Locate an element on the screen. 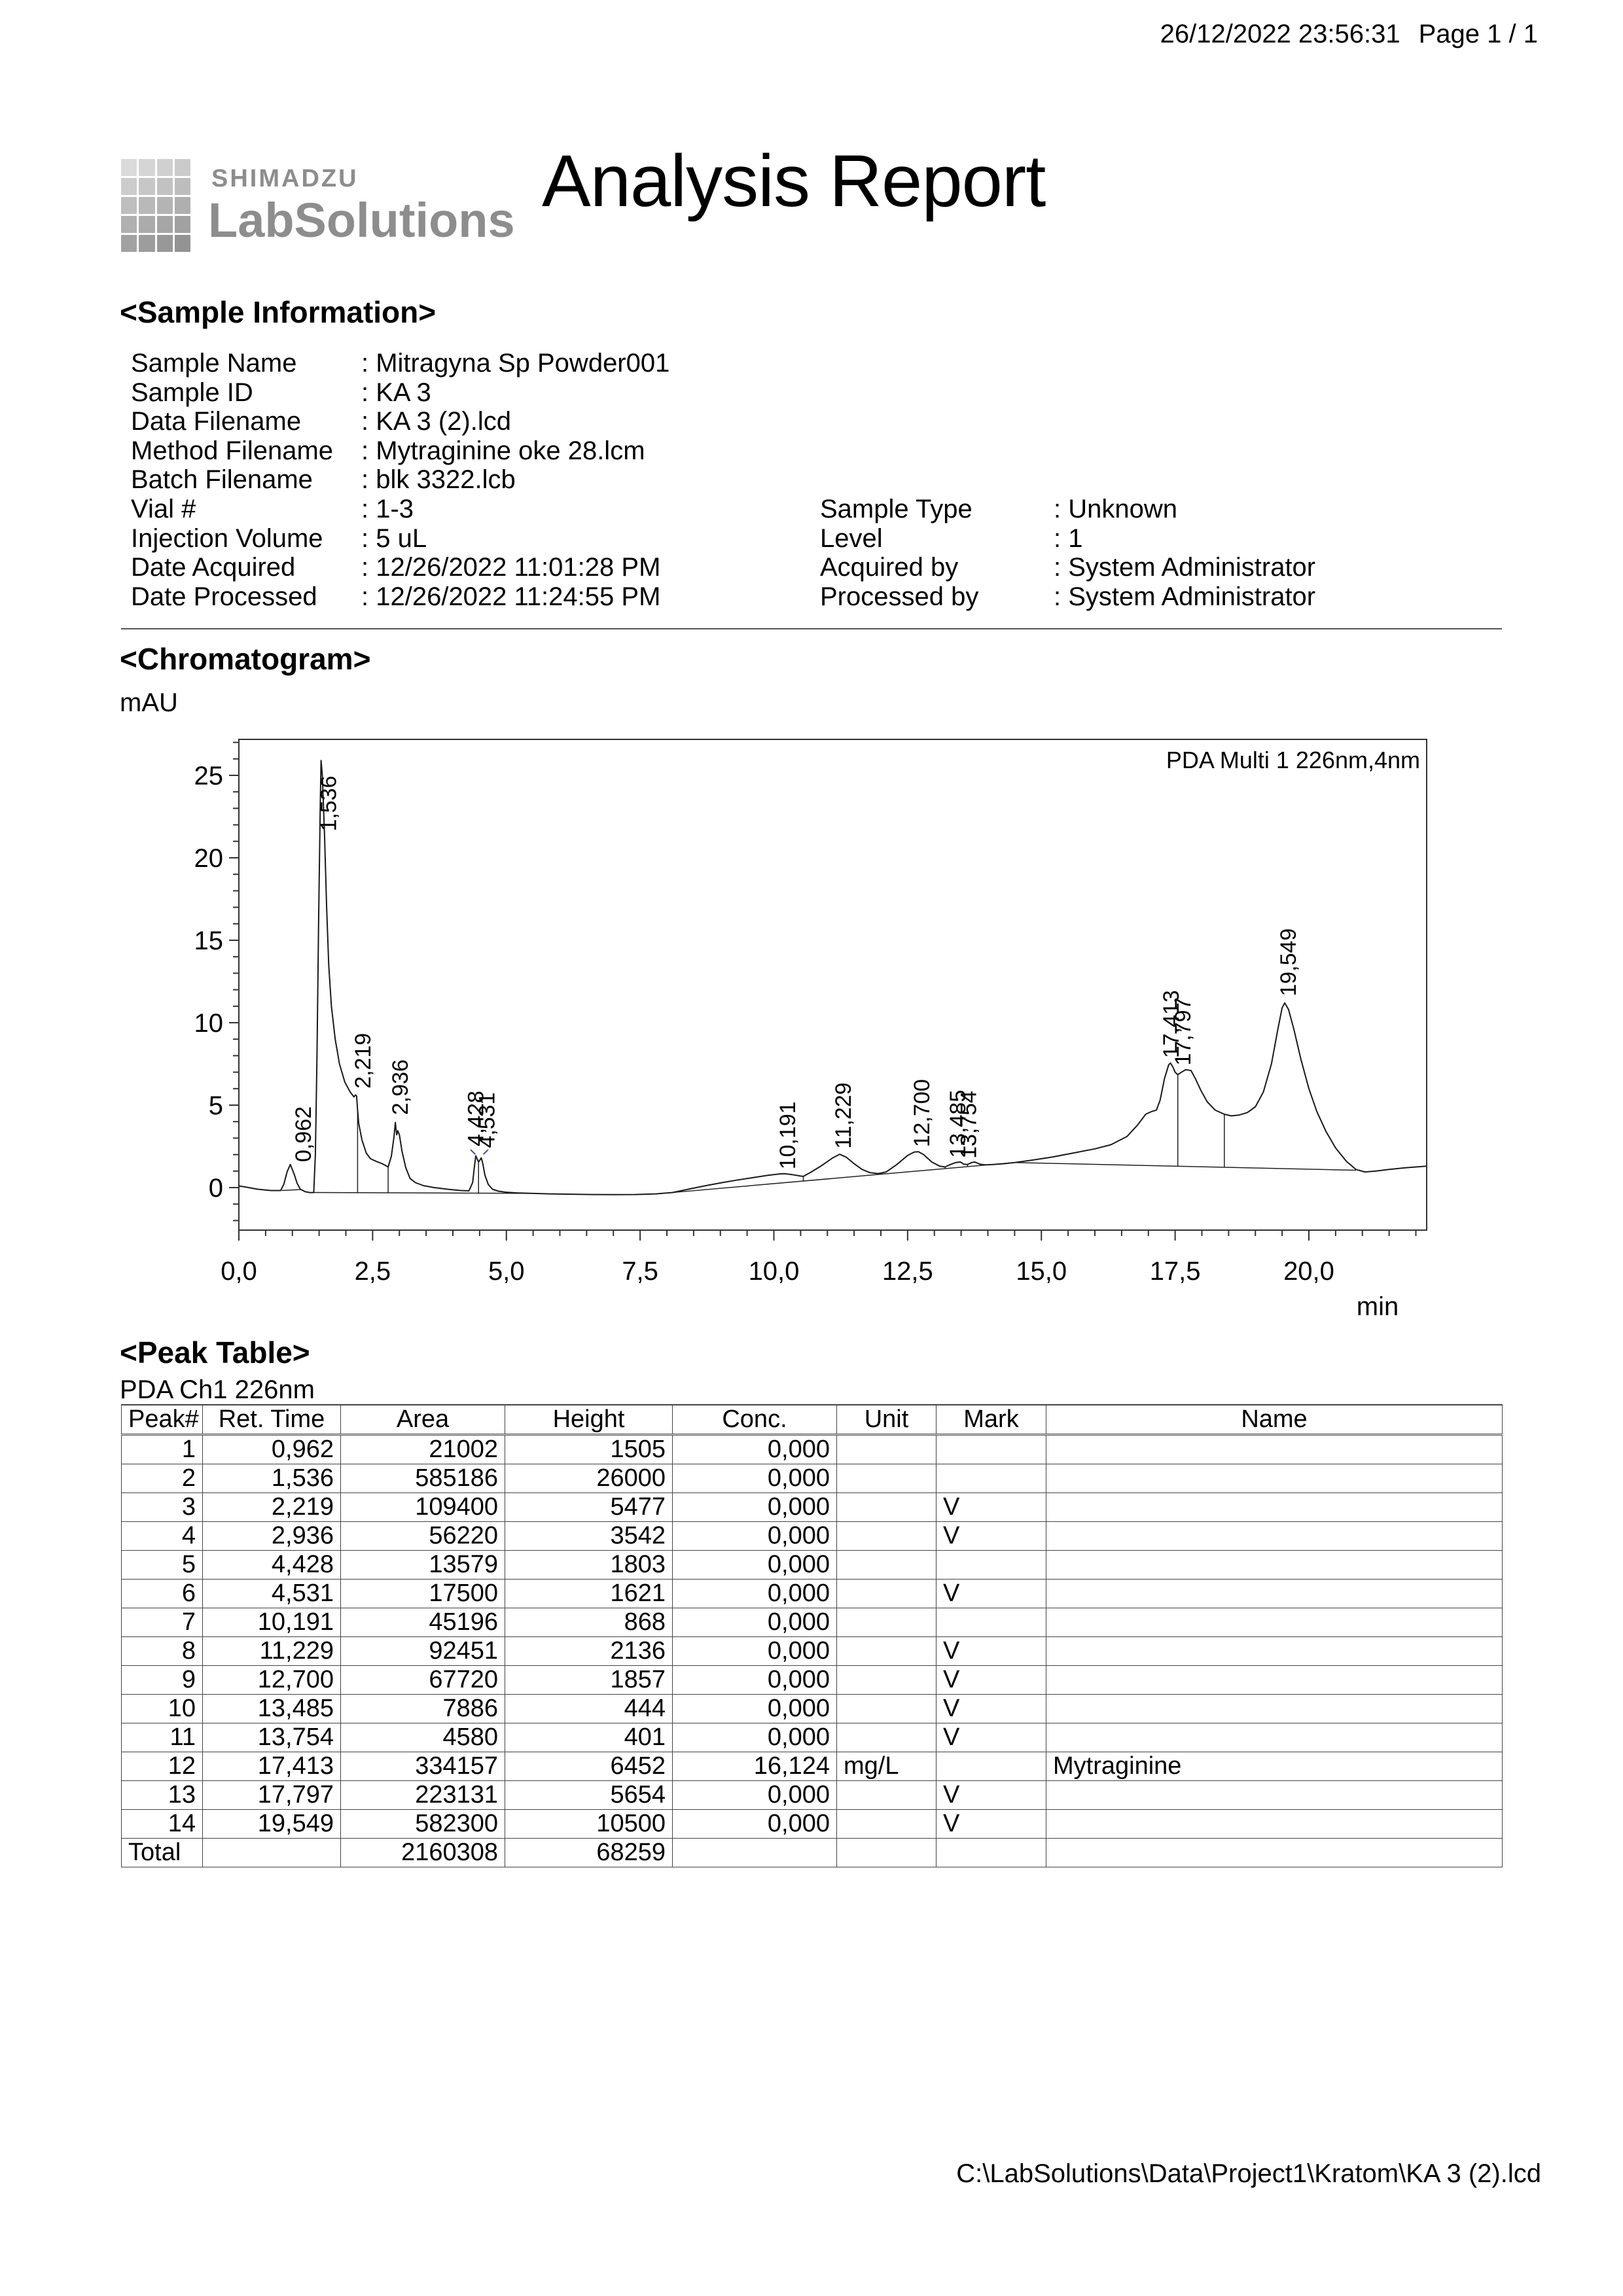  table-cell: 7 is located at coordinates (162, 1623).